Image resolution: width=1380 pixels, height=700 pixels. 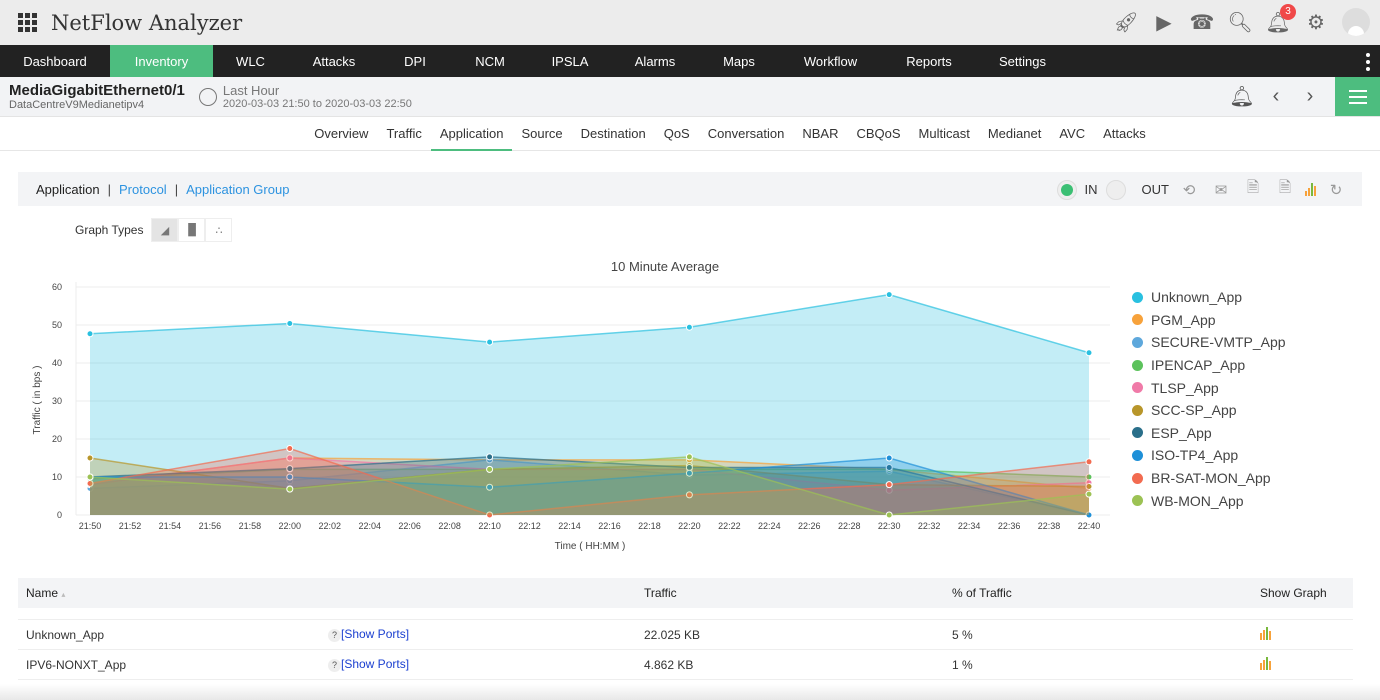 I want to click on tab-source: Source, so click(x=542, y=133).